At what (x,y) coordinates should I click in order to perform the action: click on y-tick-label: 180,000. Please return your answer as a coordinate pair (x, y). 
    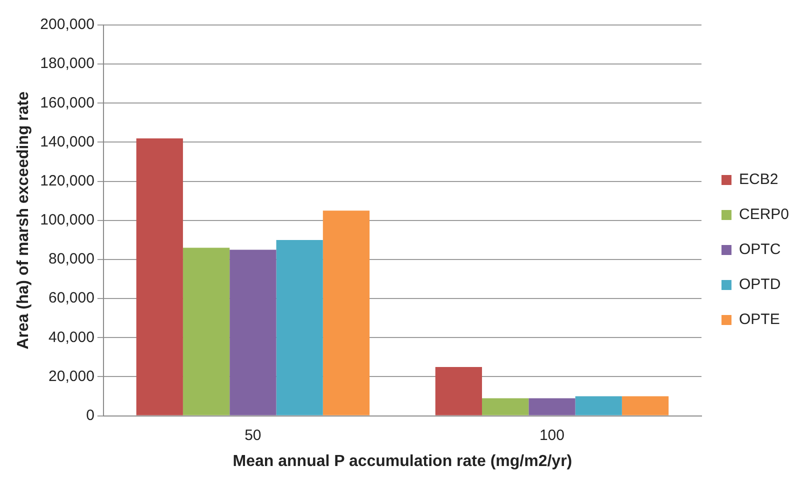
    Looking at the image, I should click on (67, 63).